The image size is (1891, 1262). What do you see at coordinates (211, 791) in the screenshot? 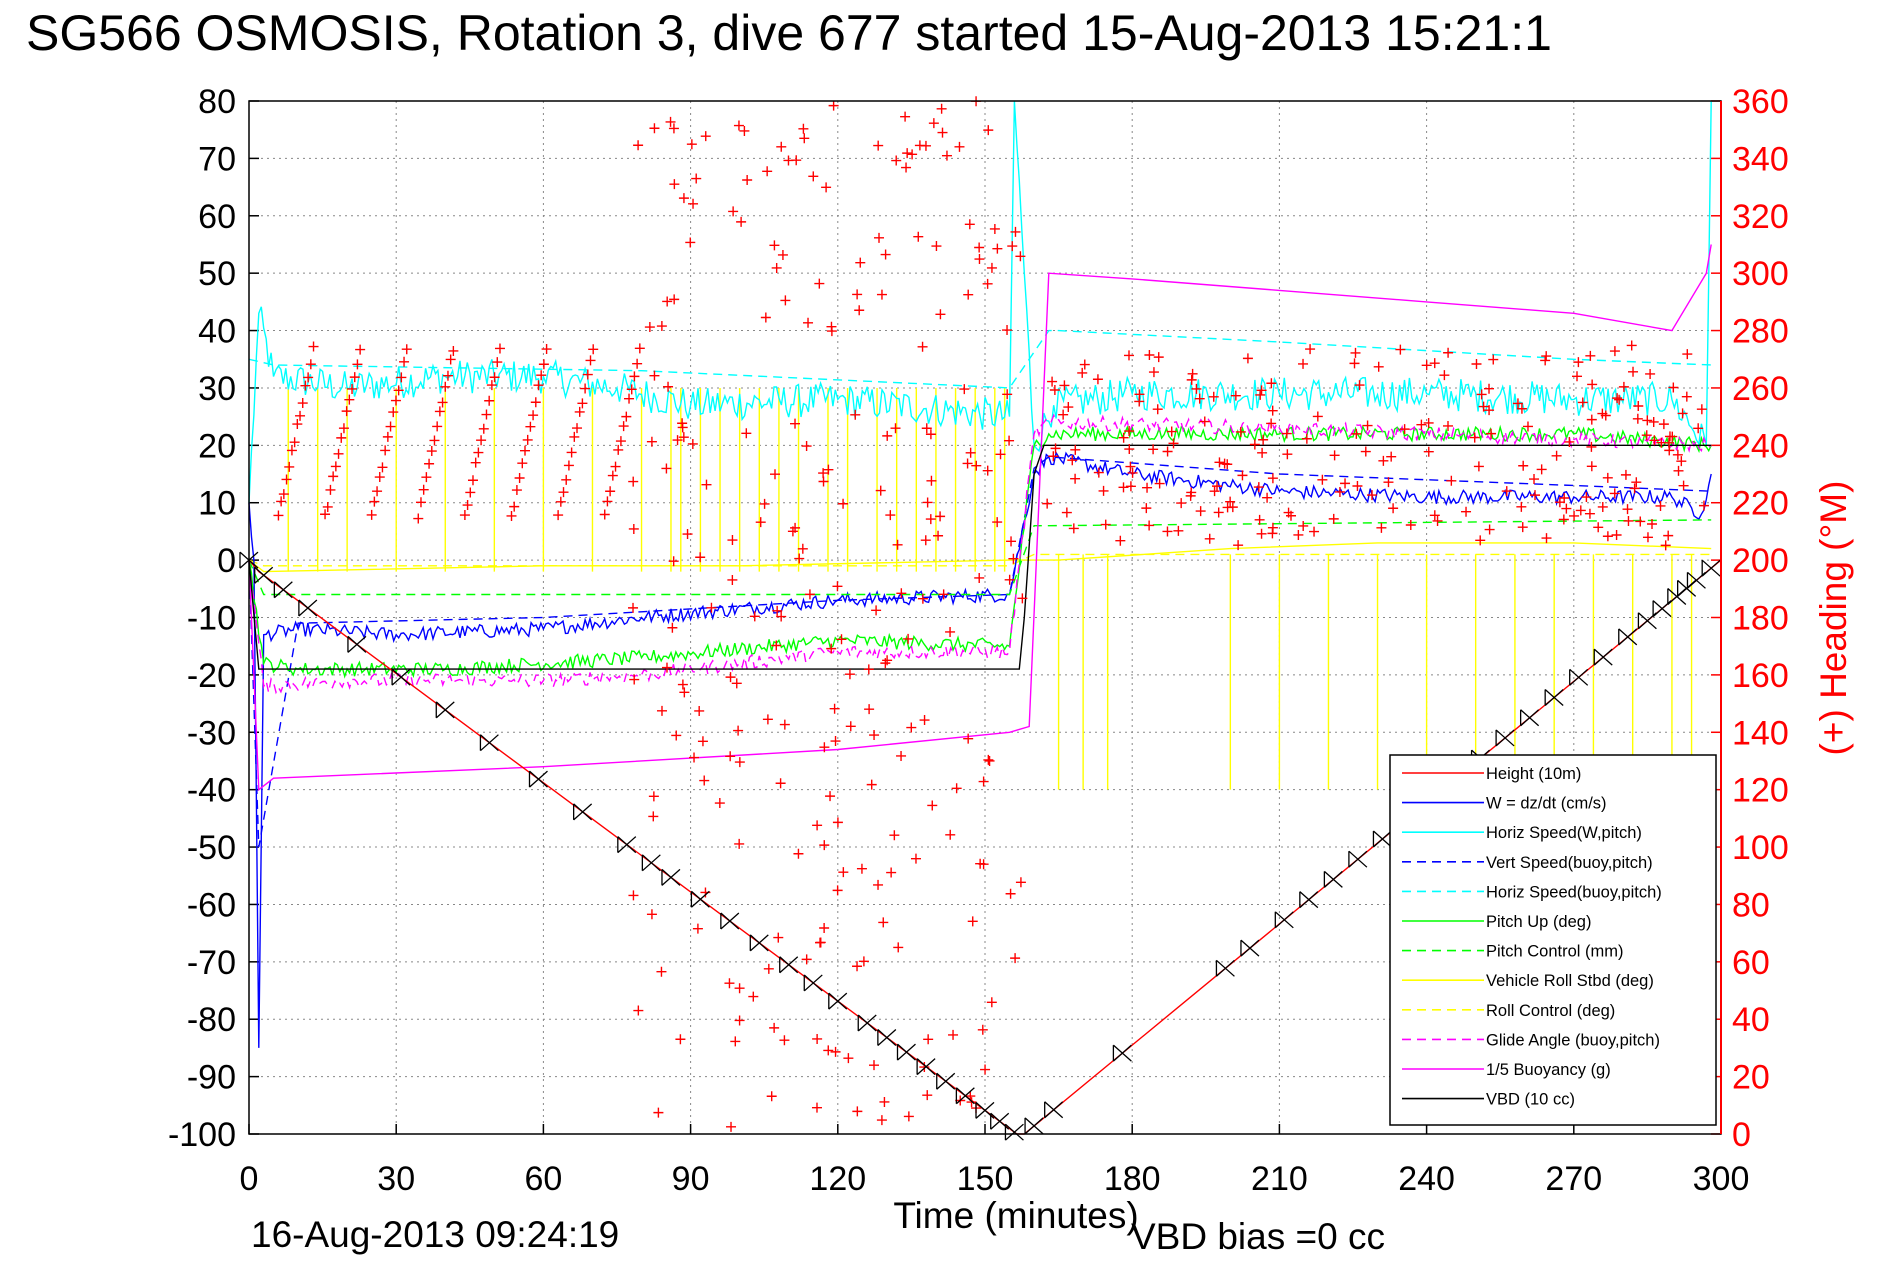
I see `y-tick-label: -40` at bounding box center [211, 791].